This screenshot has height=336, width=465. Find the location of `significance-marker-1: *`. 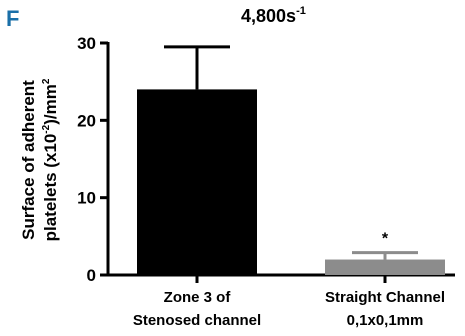

significance-marker-1: * is located at coordinates (385, 239).